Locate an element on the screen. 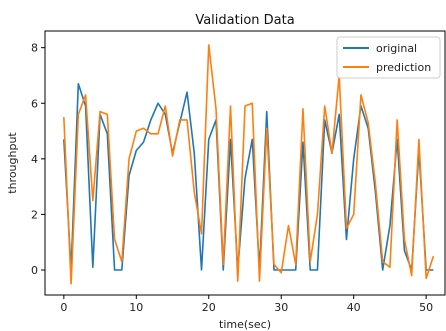  x-axis-label: time(sec) is located at coordinates (245, 324).